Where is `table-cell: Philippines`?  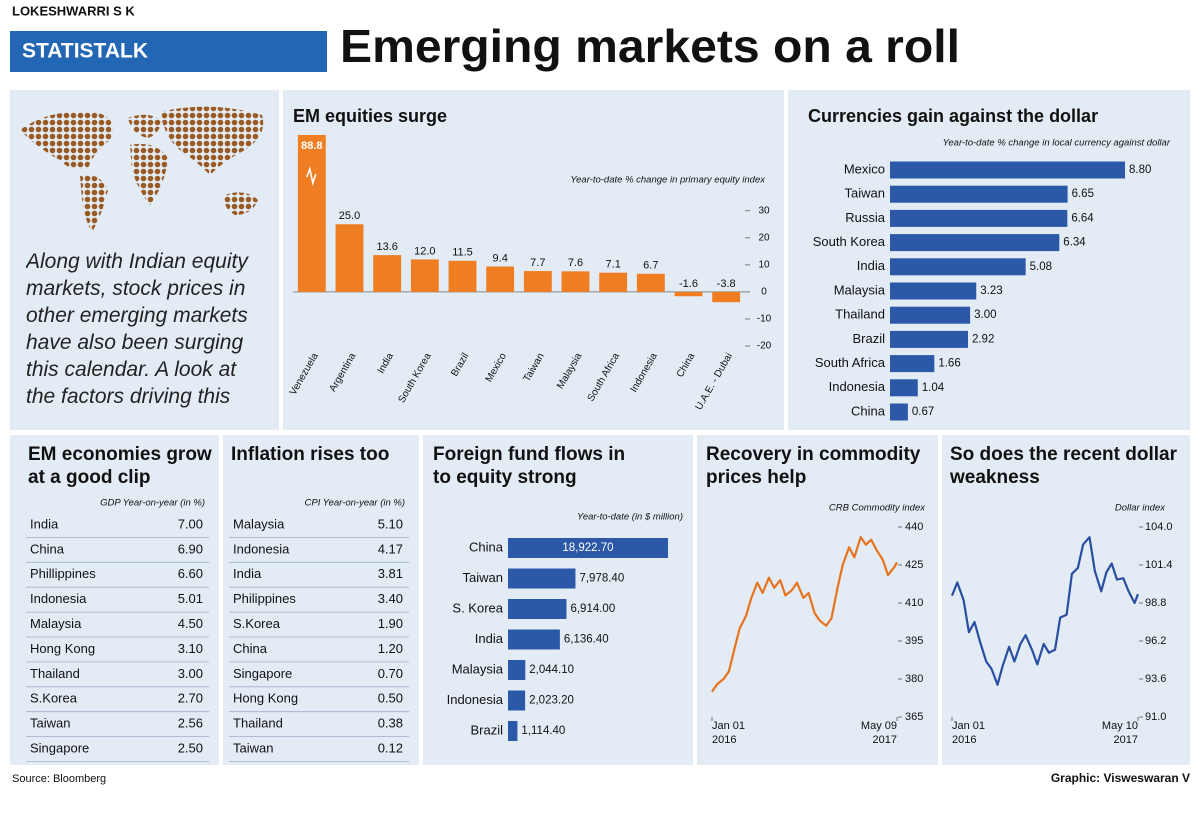
table-cell: Philippines is located at coordinates (264, 598).